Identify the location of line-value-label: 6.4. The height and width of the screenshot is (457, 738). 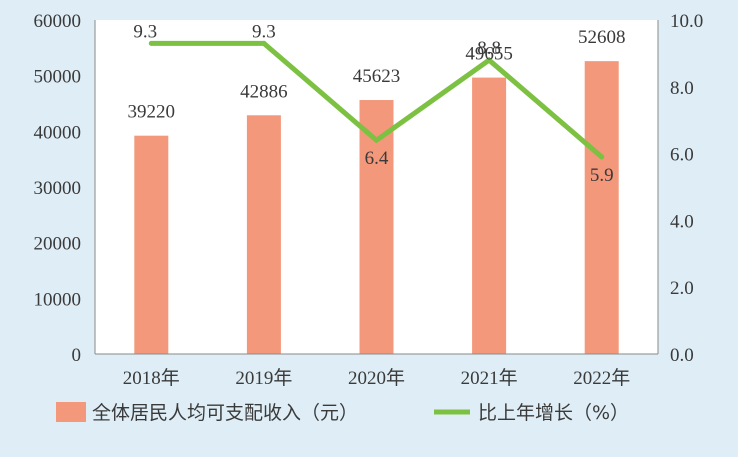
(377, 158).